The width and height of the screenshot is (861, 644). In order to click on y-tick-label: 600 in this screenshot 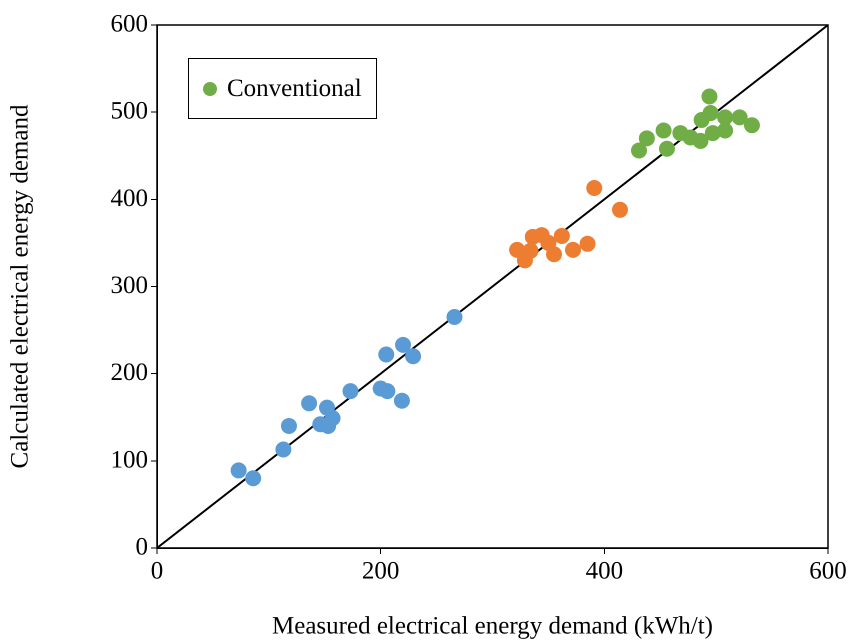, I will do `click(129, 24)`.